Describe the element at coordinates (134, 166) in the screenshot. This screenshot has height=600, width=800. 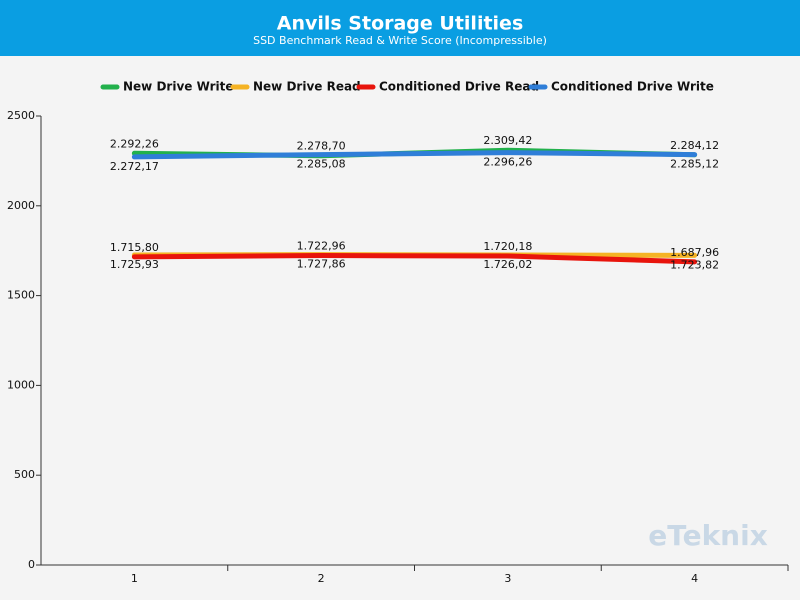
I see `value-label: 2.272,17` at that location.